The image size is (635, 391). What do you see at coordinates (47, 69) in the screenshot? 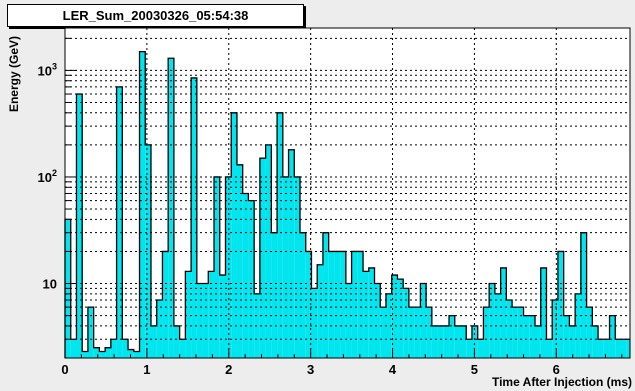
I see `y-tick-label: 10³` at bounding box center [47, 69].